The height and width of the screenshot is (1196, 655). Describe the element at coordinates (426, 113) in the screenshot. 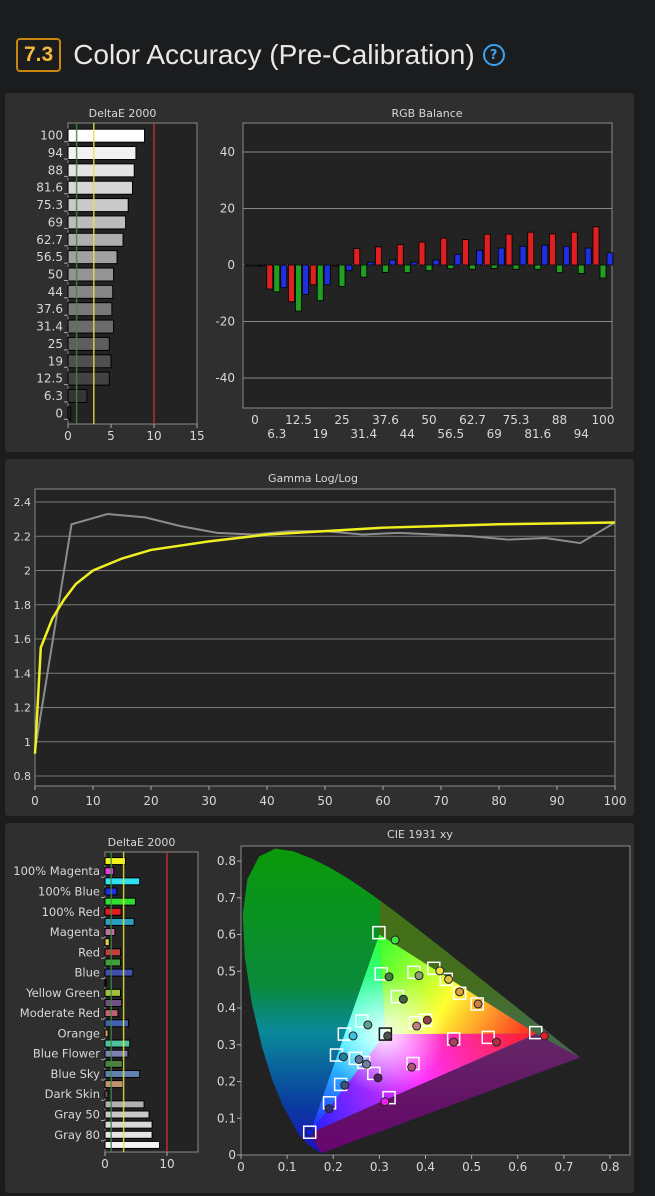

I see `rgb-title: RGB Balance` at that location.